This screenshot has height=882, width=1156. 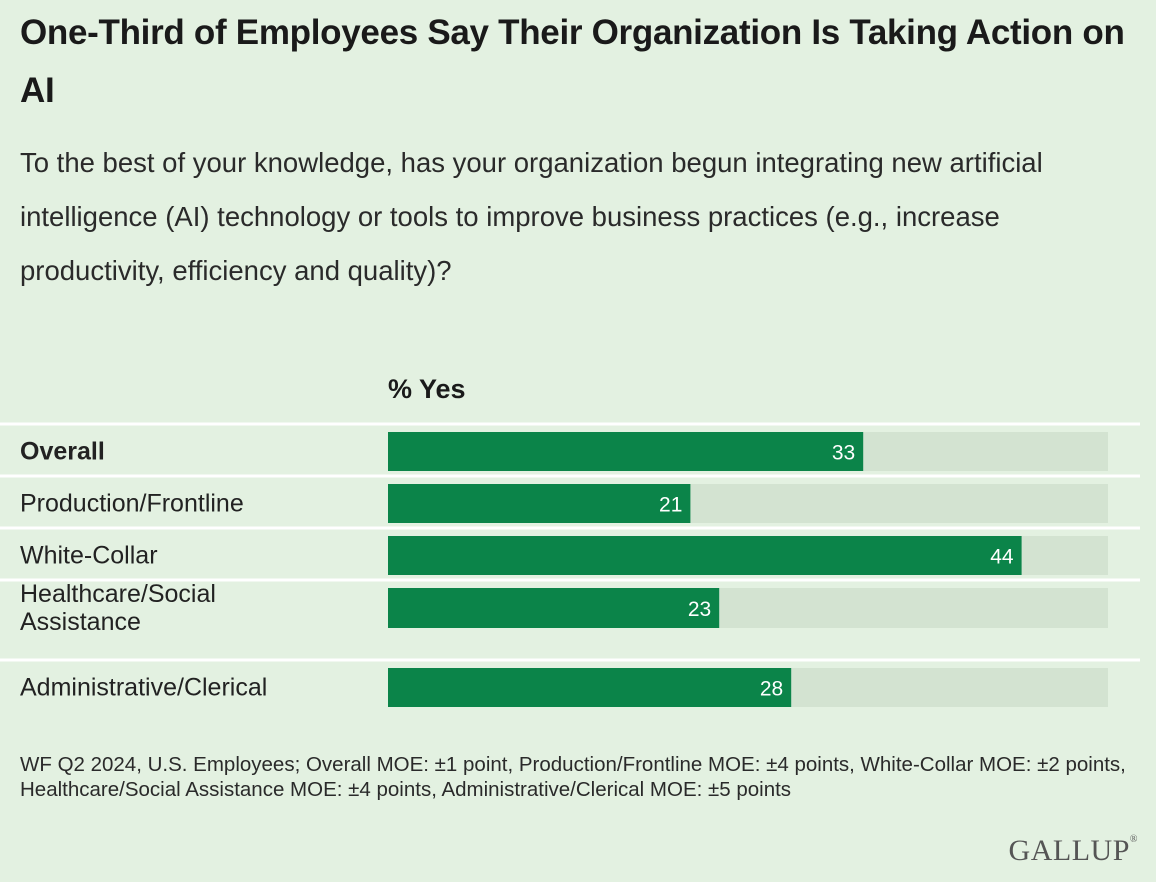 I want to click on category-label: Production/Frontline, so click(x=132, y=504).